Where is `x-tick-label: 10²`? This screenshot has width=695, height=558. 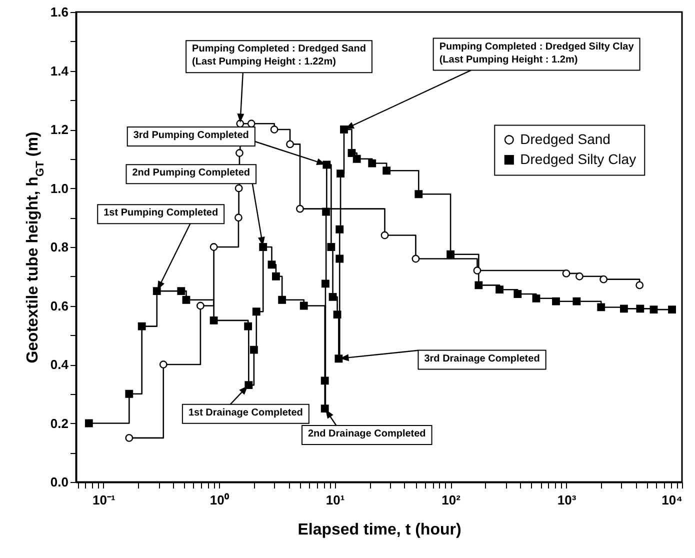 x-tick-label: 10² is located at coordinates (452, 500).